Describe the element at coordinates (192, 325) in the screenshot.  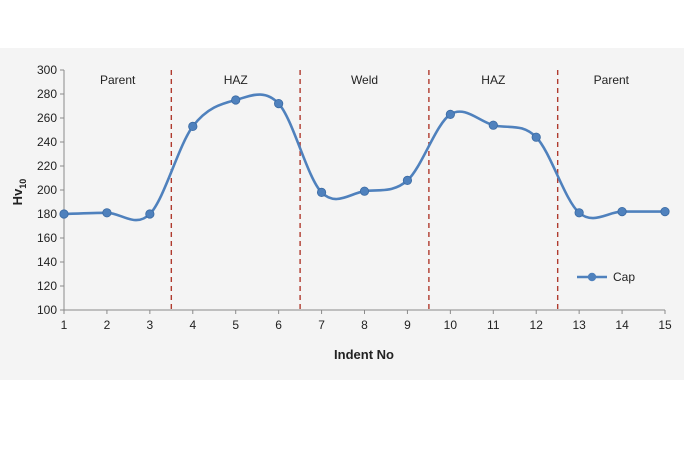
I see `x-tick-label: 4` at that location.